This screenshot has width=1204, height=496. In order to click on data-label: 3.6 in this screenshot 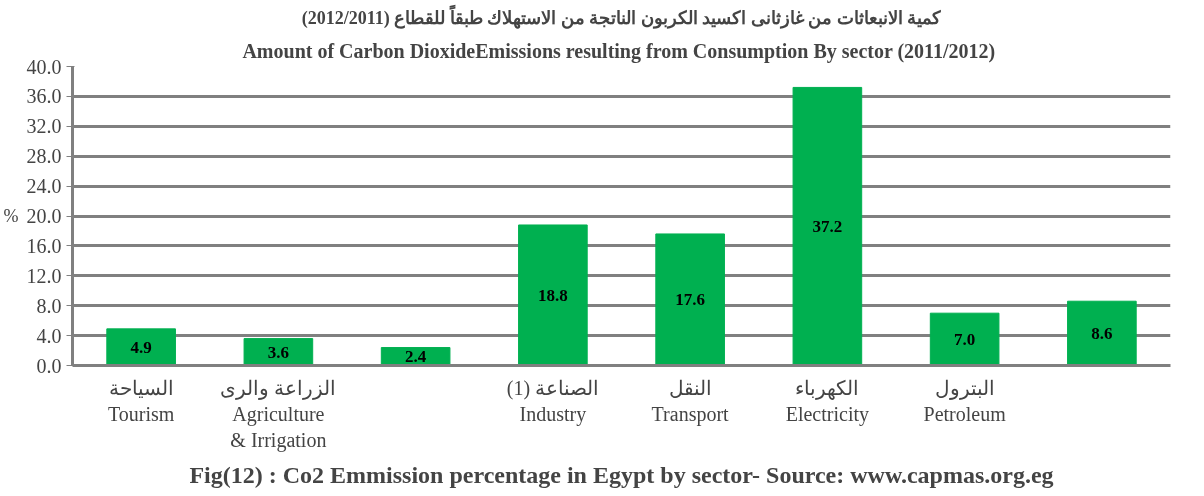, I will do `click(278, 352)`.